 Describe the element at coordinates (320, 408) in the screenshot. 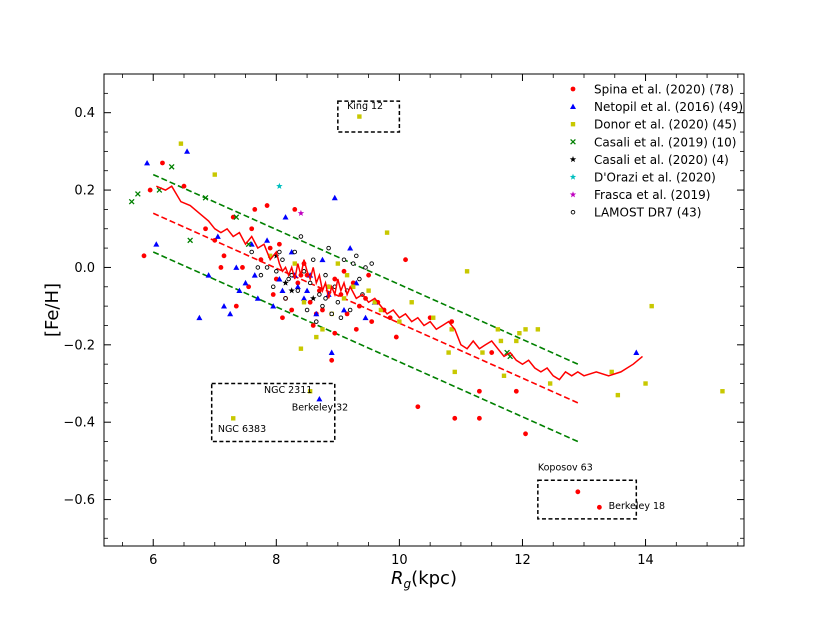

I see `annotation-label: Berkeley 32` at that location.